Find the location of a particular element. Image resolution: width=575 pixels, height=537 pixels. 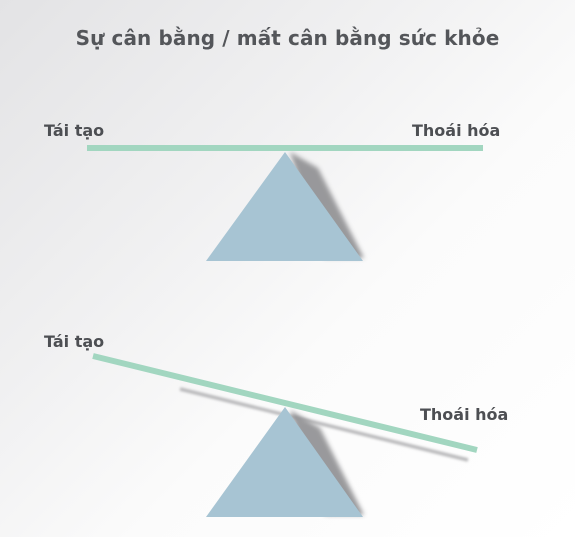

imbalanced-right-label: Thoái hóa is located at coordinates (464, 414).